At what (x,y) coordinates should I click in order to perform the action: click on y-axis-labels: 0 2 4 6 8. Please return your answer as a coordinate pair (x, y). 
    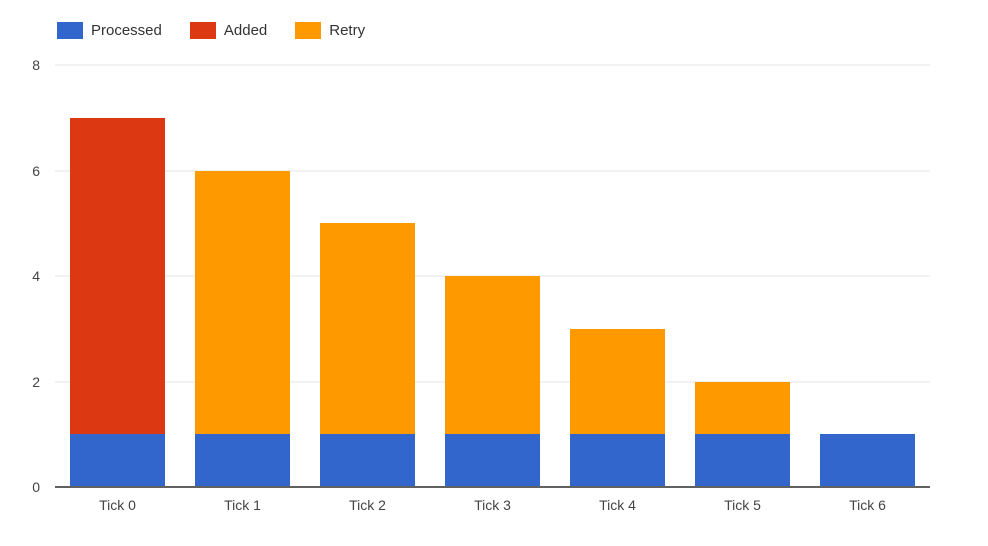
    Looking at the image, I should click on (20, 276).